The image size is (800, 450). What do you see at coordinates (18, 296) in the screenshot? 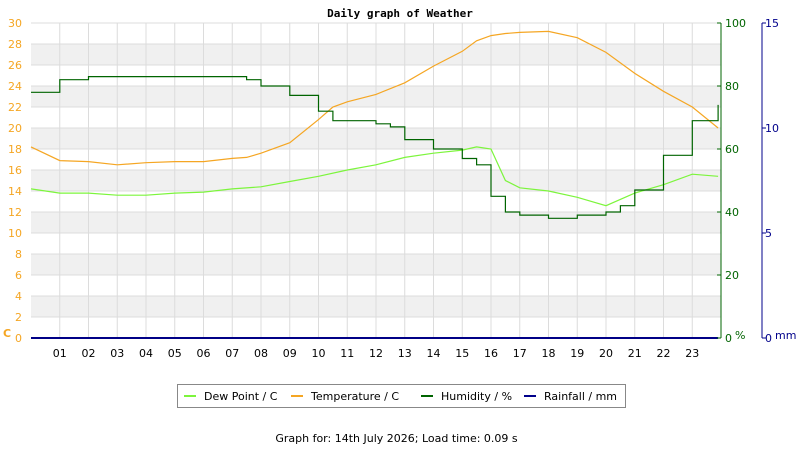
I see `temperature-tick-label: 4` at bounding box center [18, 296].